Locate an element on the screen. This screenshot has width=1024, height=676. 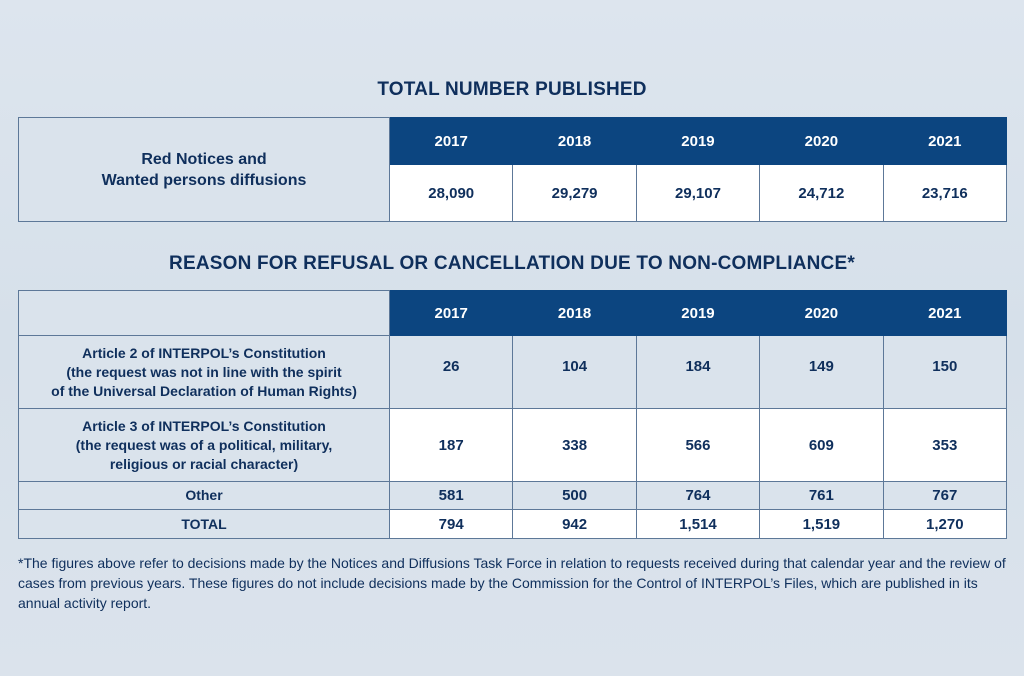
table-row-total: TOTAL 794 942 1,514 1,519 1,270 is located at coordinates (513, 524).